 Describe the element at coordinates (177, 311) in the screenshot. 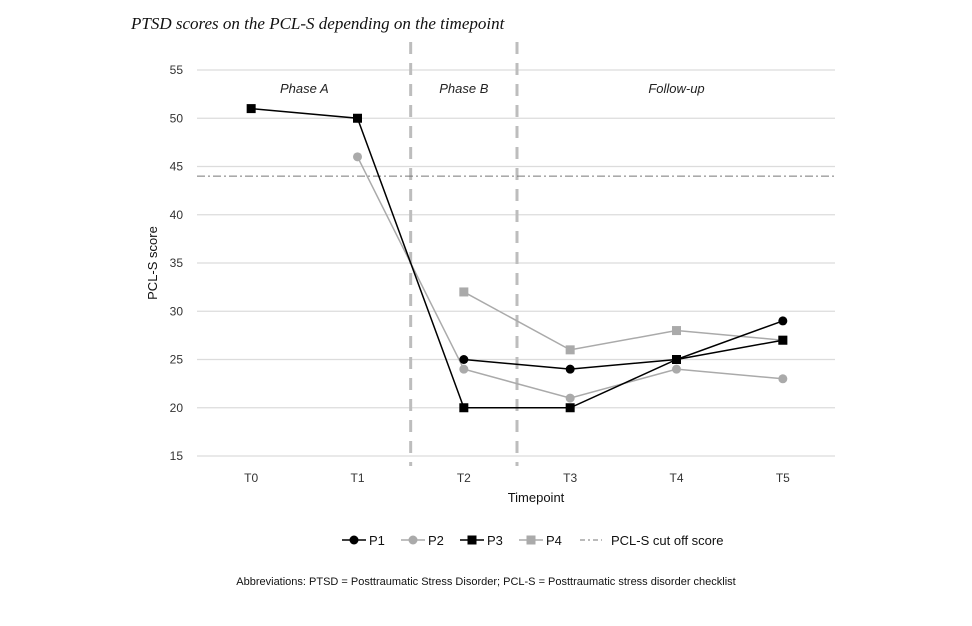

I see `y-tick-label: 30` at that location.